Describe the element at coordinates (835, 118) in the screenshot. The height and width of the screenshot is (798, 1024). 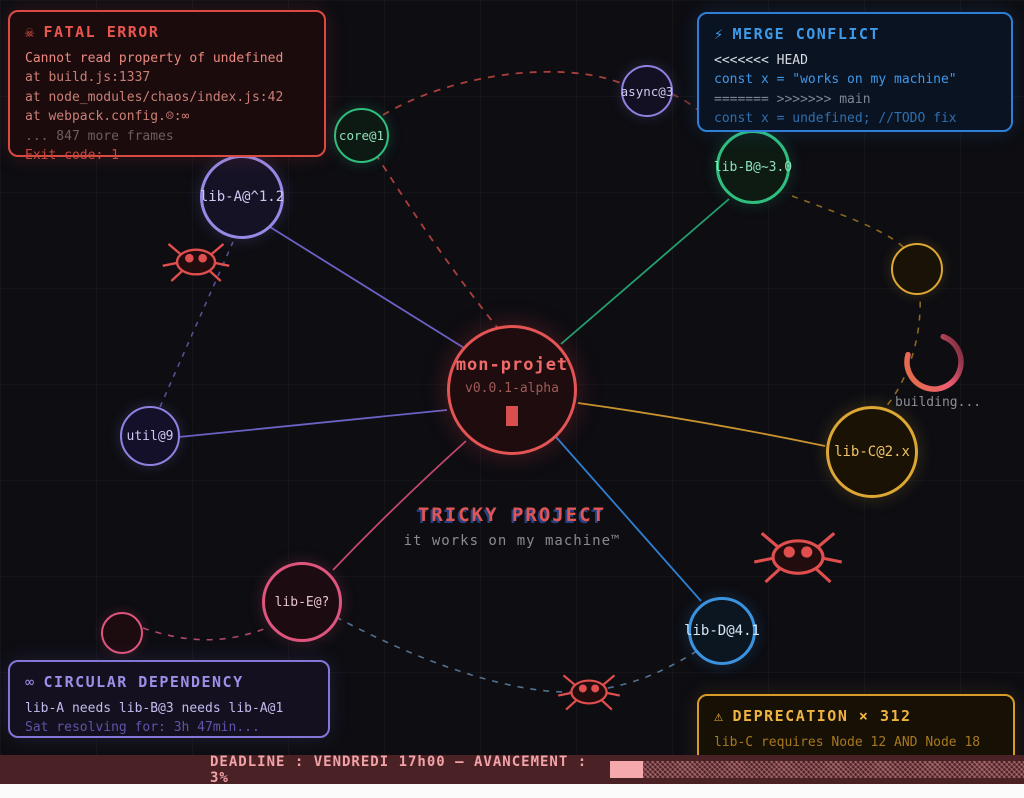
I see `conflict-line: const x = undefined; //TODO fix` at that location.